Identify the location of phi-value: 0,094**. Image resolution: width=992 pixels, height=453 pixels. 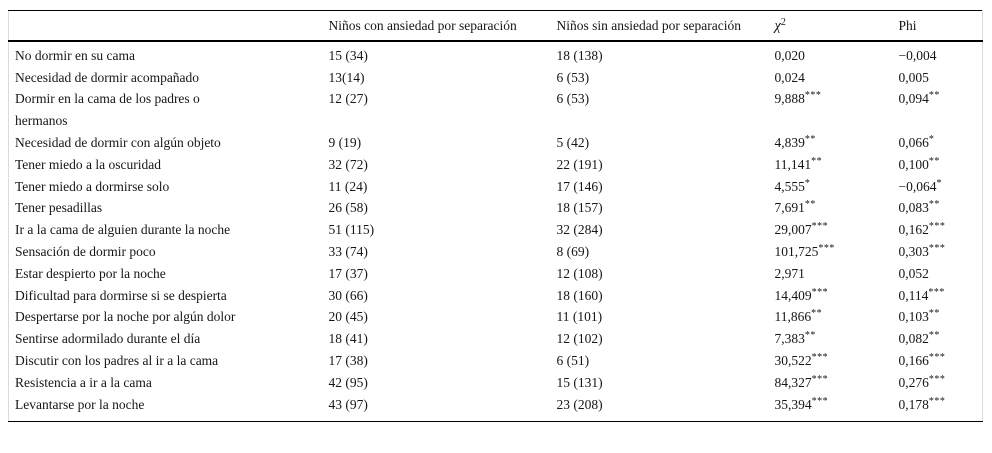
(941, 110).